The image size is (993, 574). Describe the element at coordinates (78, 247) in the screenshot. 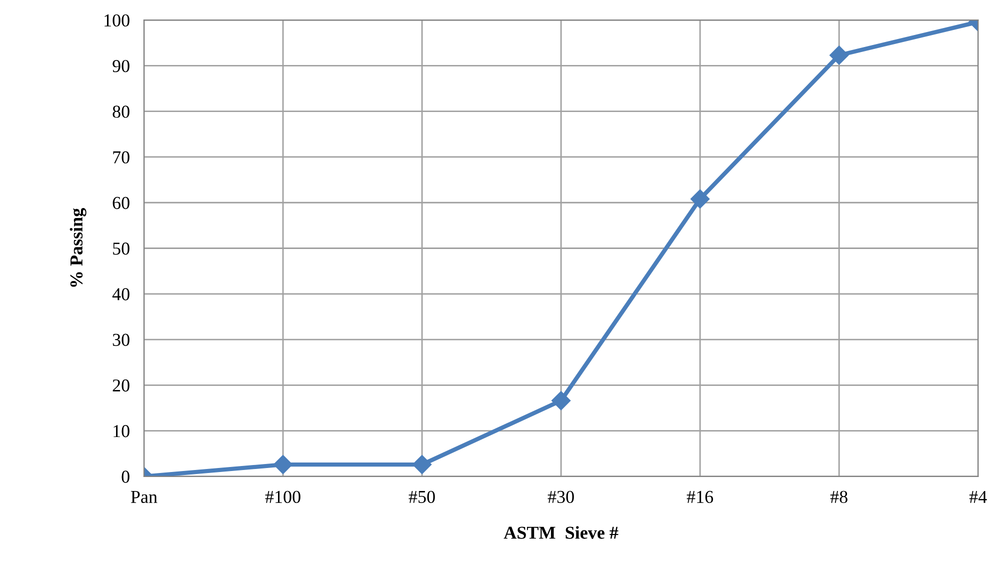

I see `y-axis-title: % Passing` at that location.